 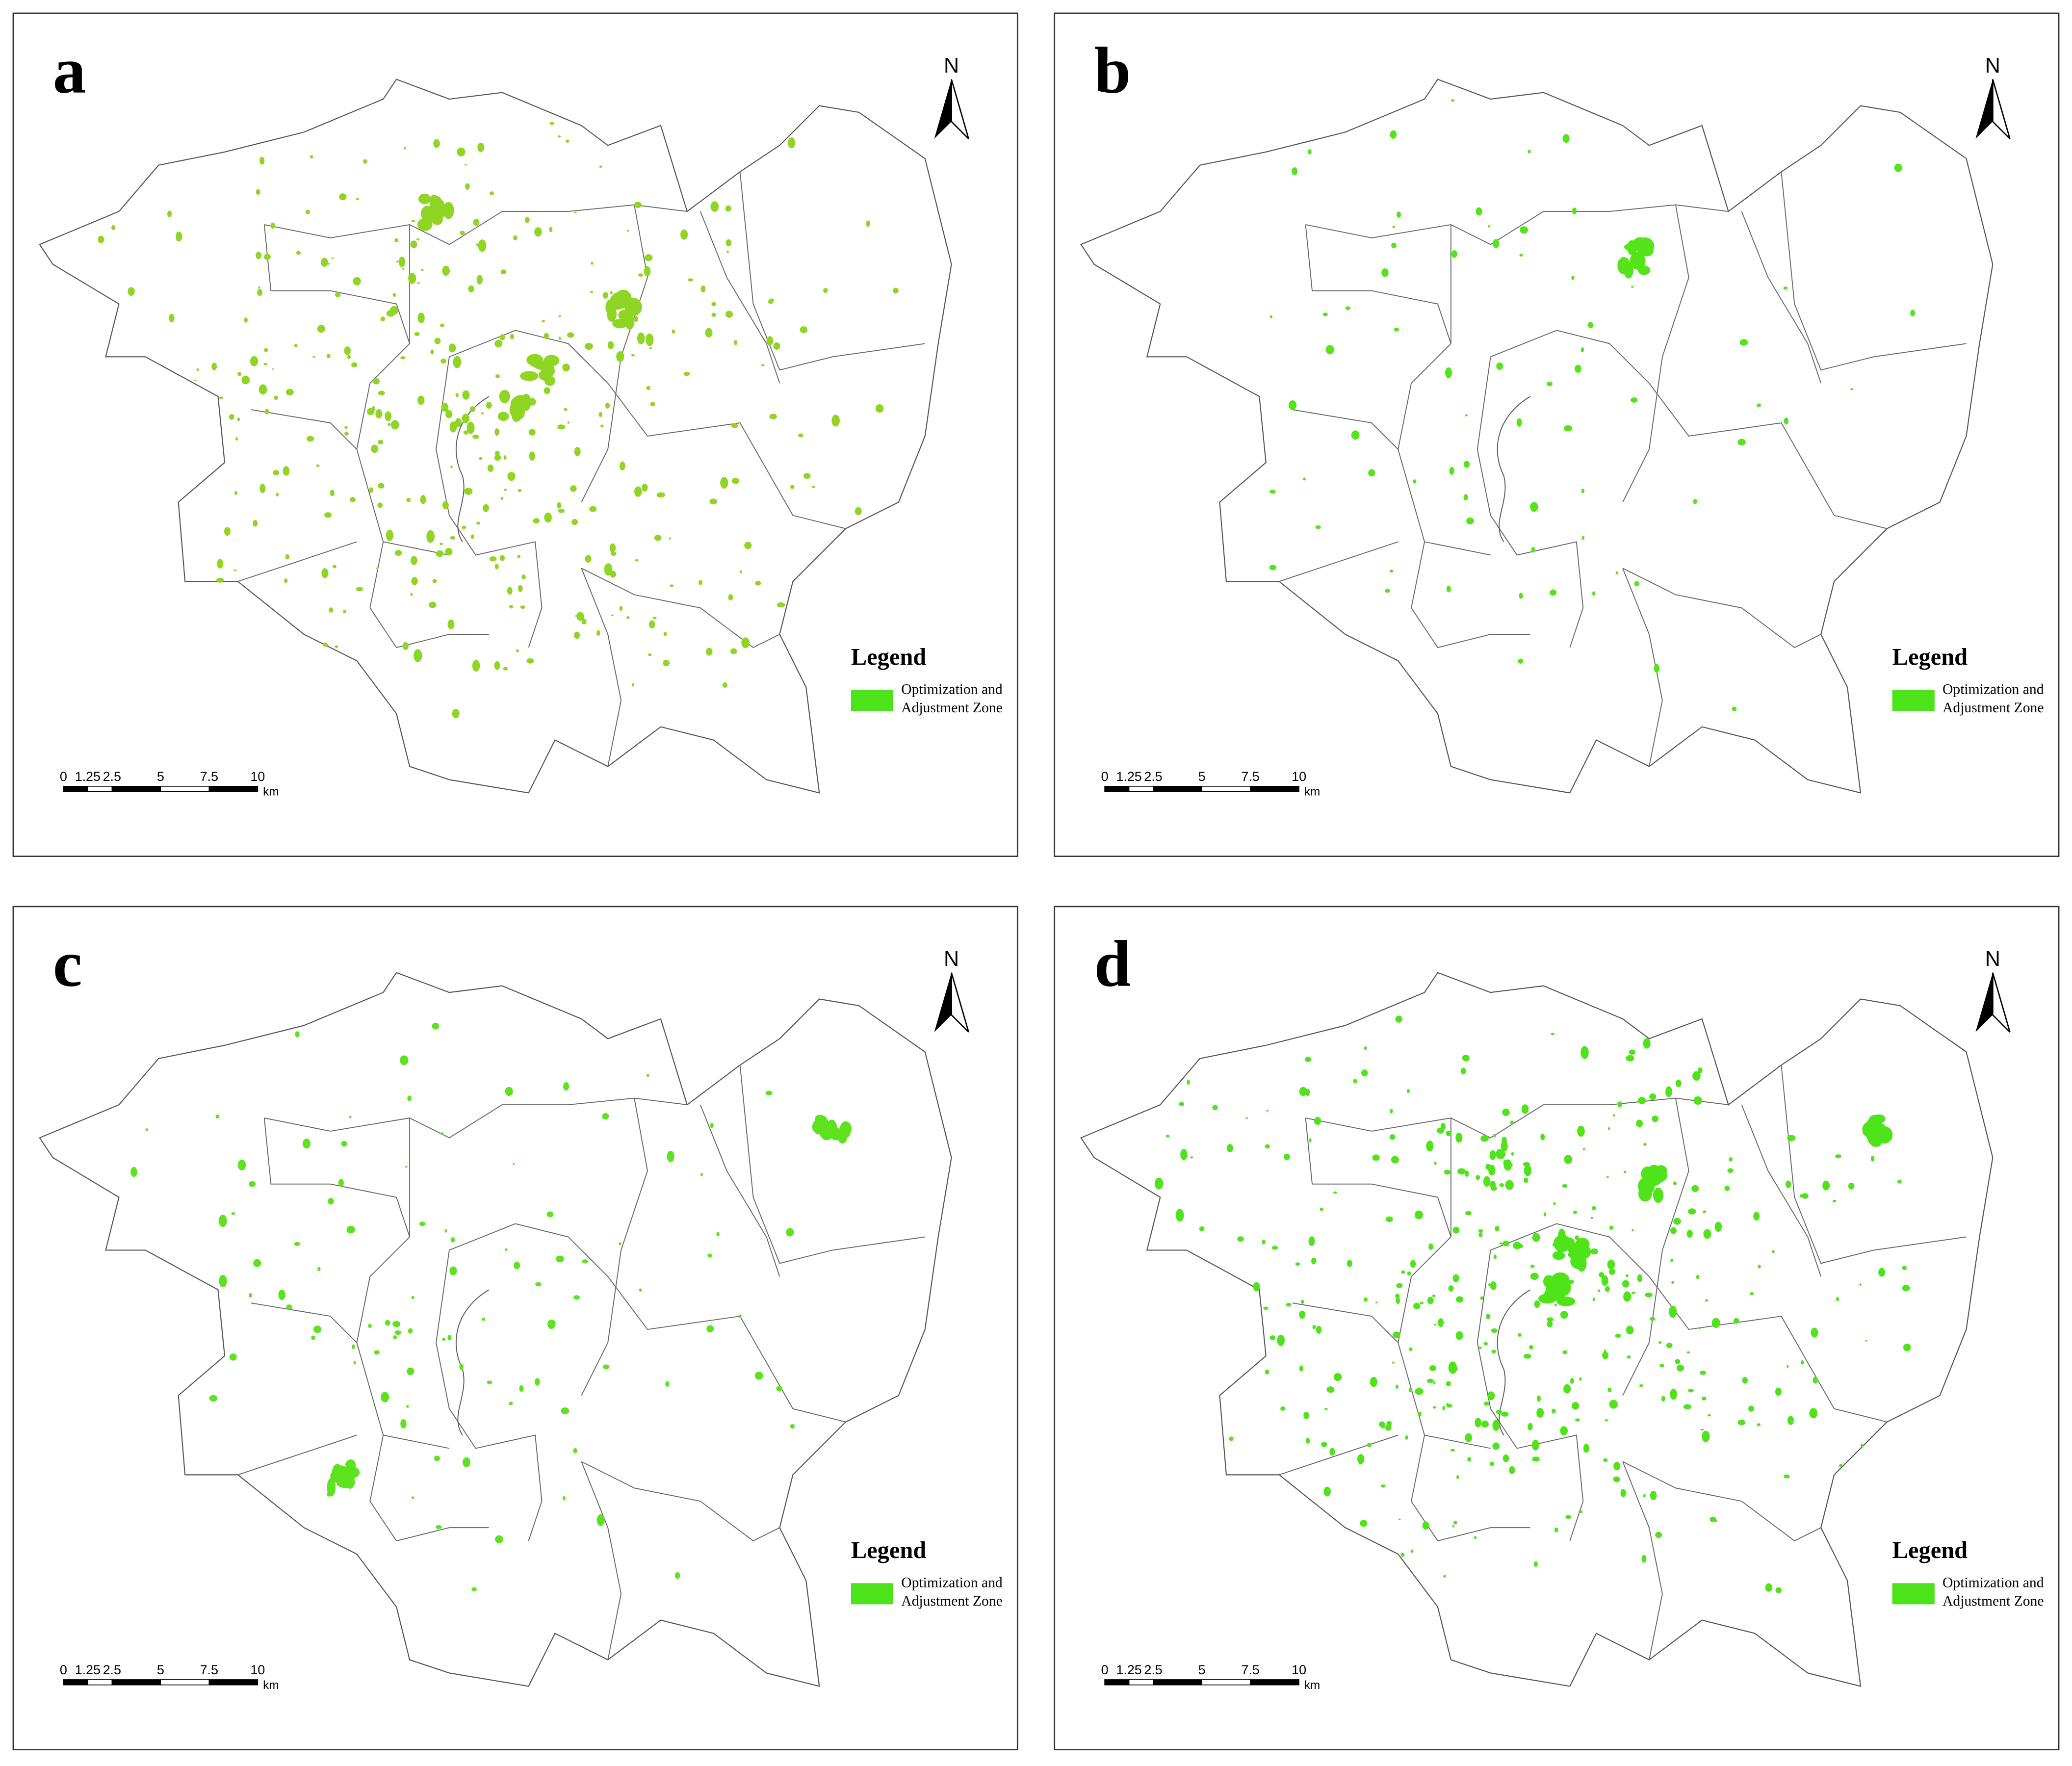 What do you see at coordinates (1913, 1594) in the screenshot?
I see `legend-swatch` at bounding box center [1913, 1594].